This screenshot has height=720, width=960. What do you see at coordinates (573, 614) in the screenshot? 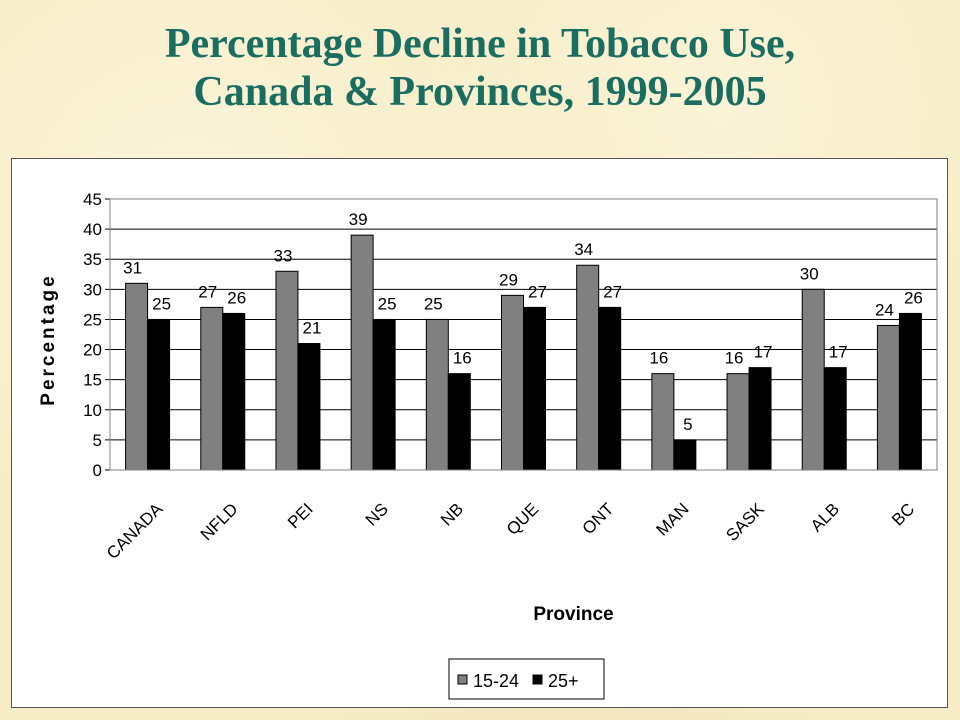
I see `x-axis-title: Province` at bounding box center [573, 614].